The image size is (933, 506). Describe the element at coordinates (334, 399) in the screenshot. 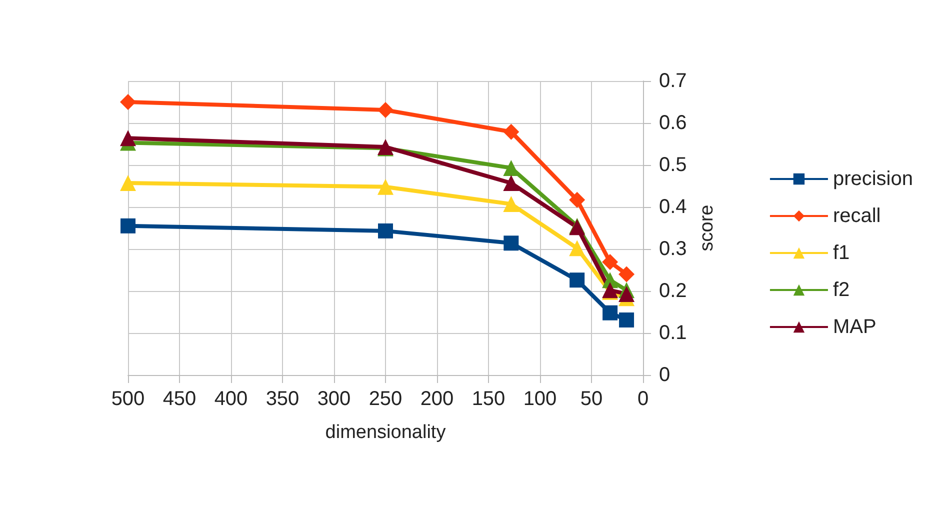

I see `x-tick-label: 300` at that location.